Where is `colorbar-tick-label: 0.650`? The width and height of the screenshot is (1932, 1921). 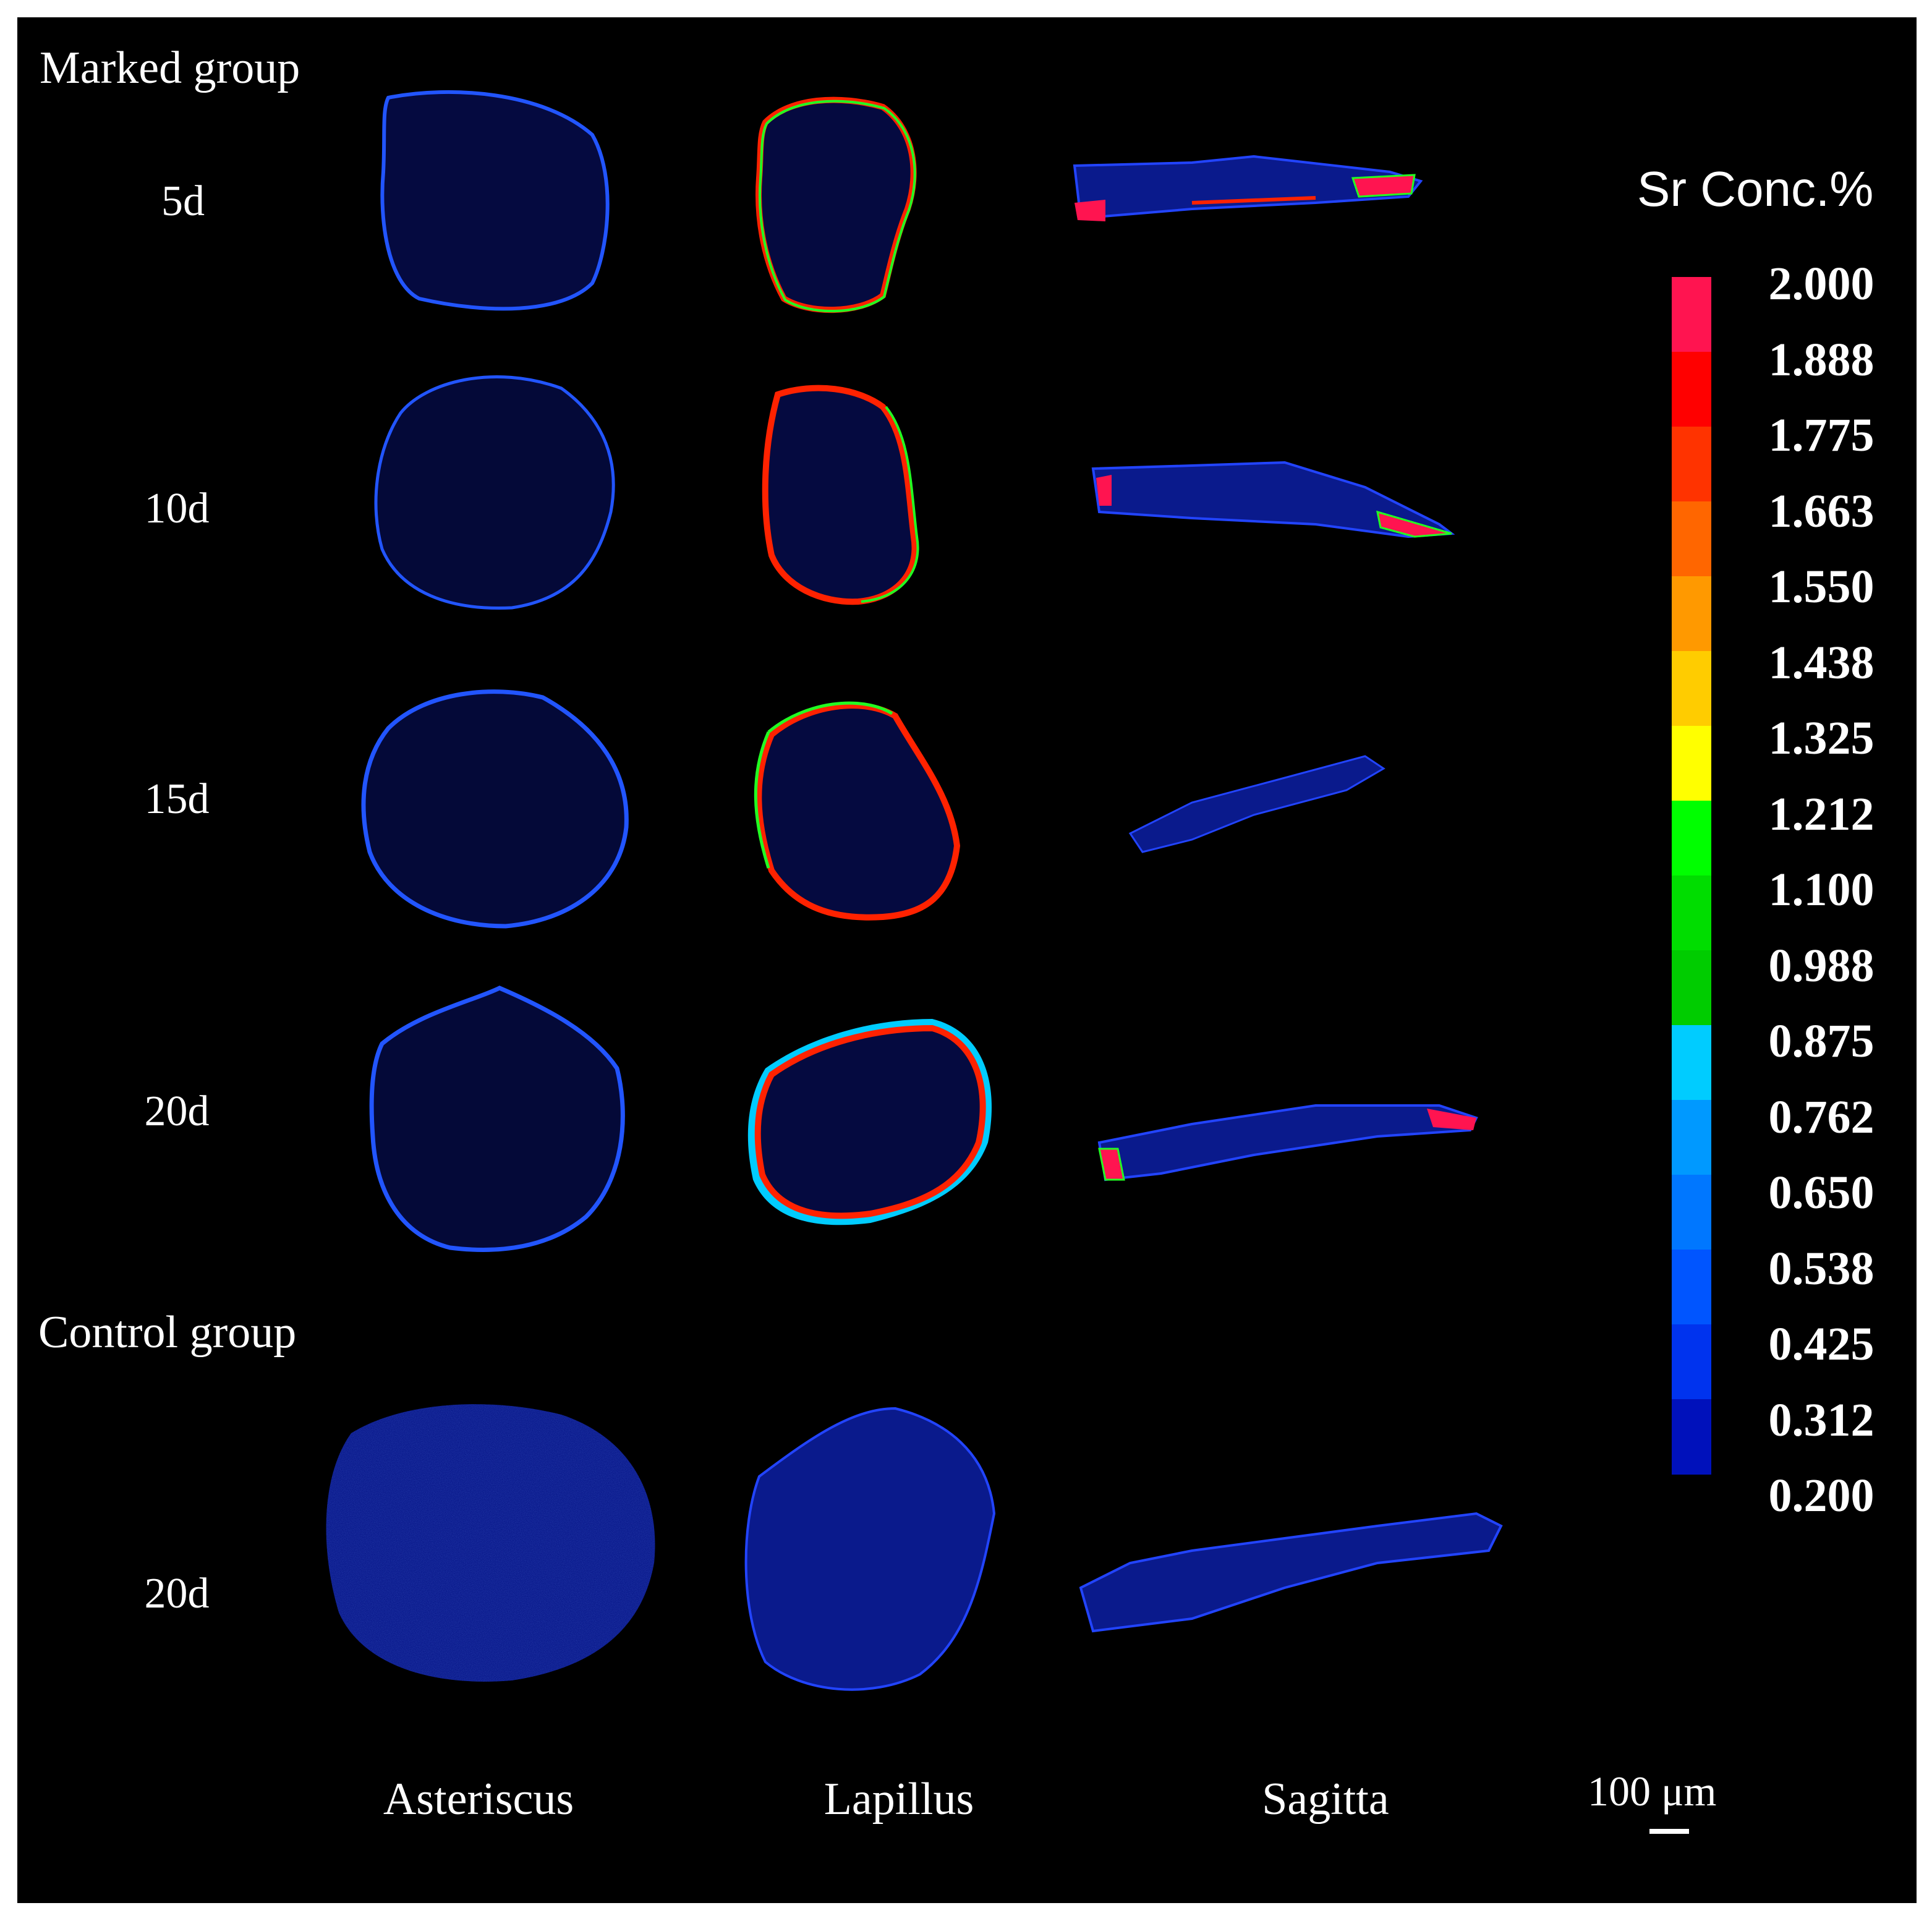 colorbar-tick-label: 0.650 is located at coordinates (1821, 1193).